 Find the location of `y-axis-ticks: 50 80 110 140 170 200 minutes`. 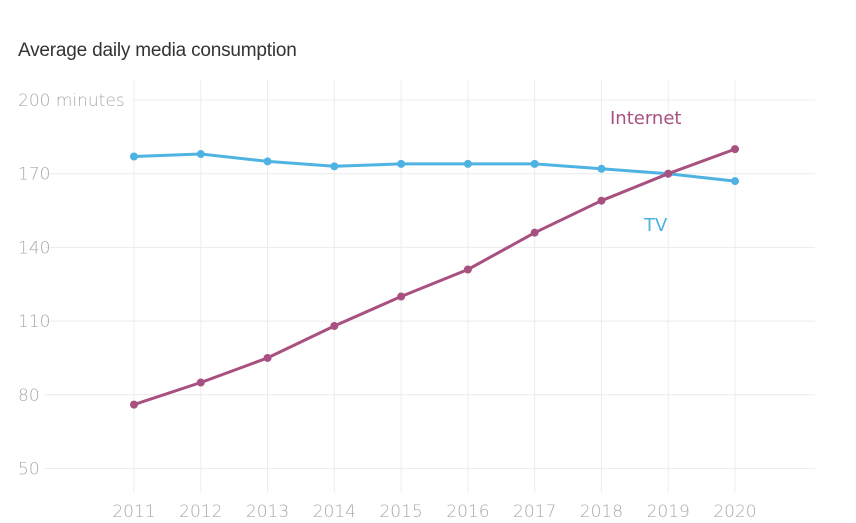

y-axis-ticks: 50 80 110 140 170 200 minutes is located at coordinates (71, 285).